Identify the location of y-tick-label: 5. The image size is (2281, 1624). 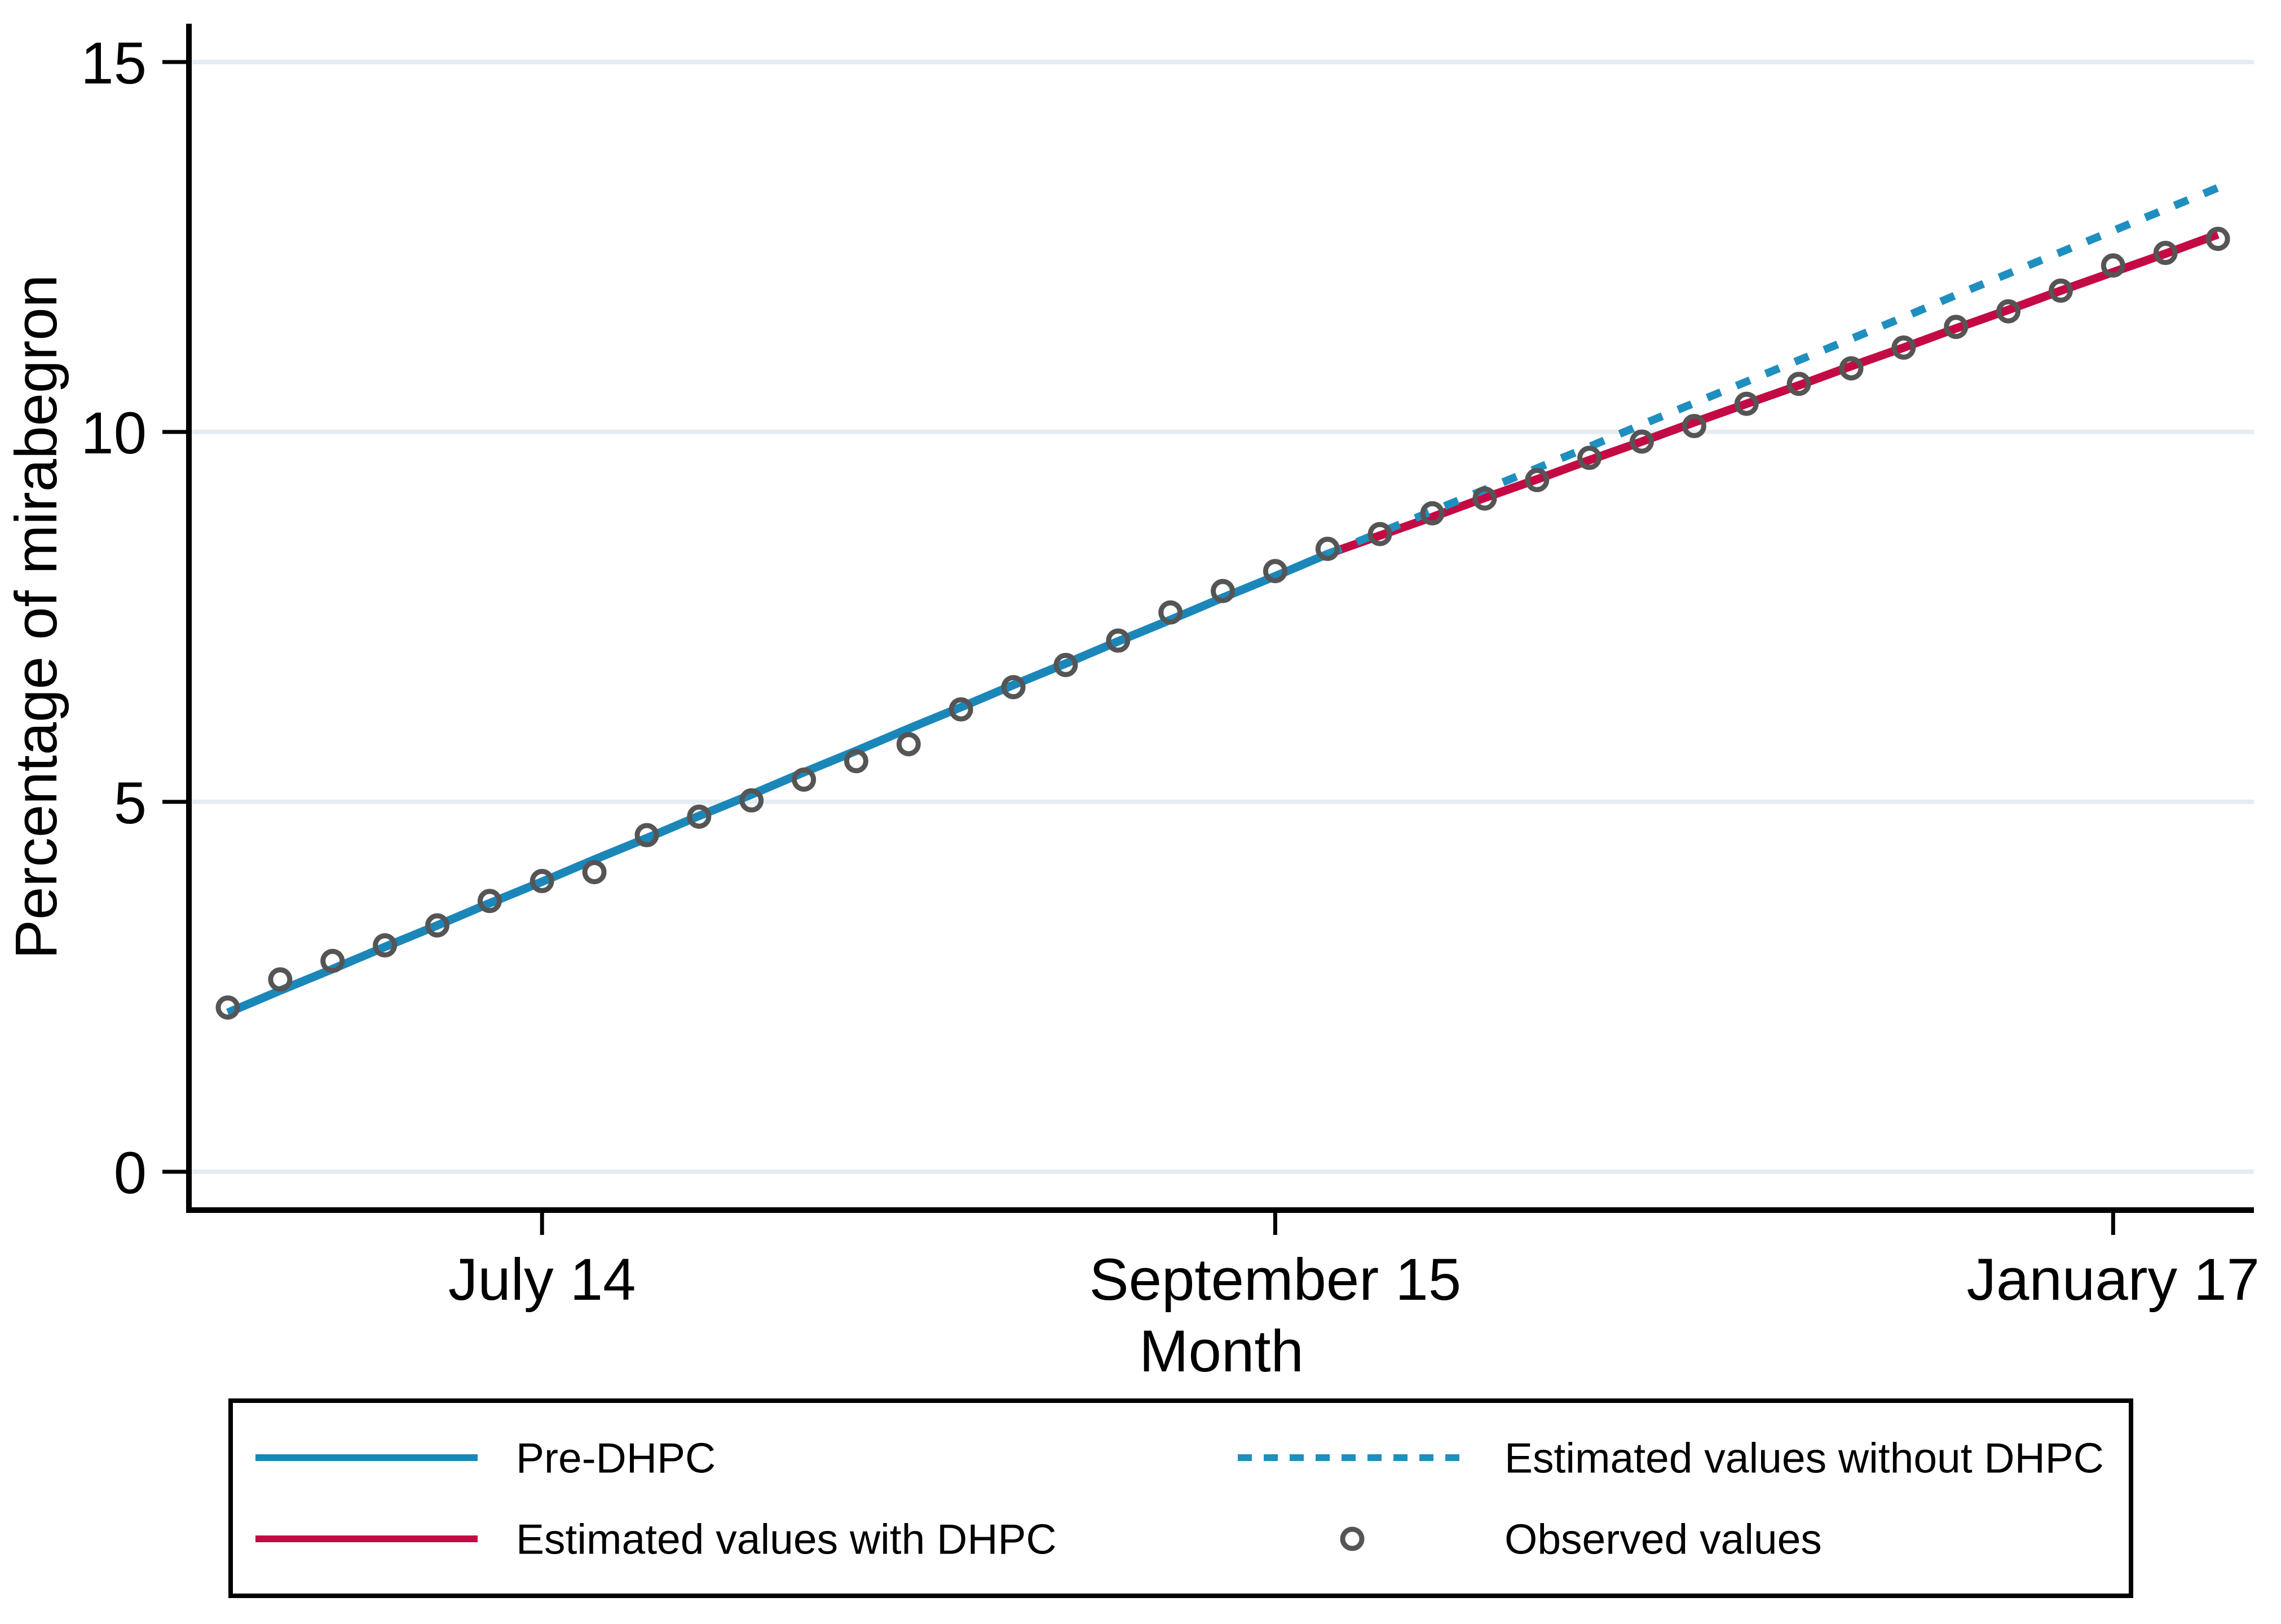
(130, 803).